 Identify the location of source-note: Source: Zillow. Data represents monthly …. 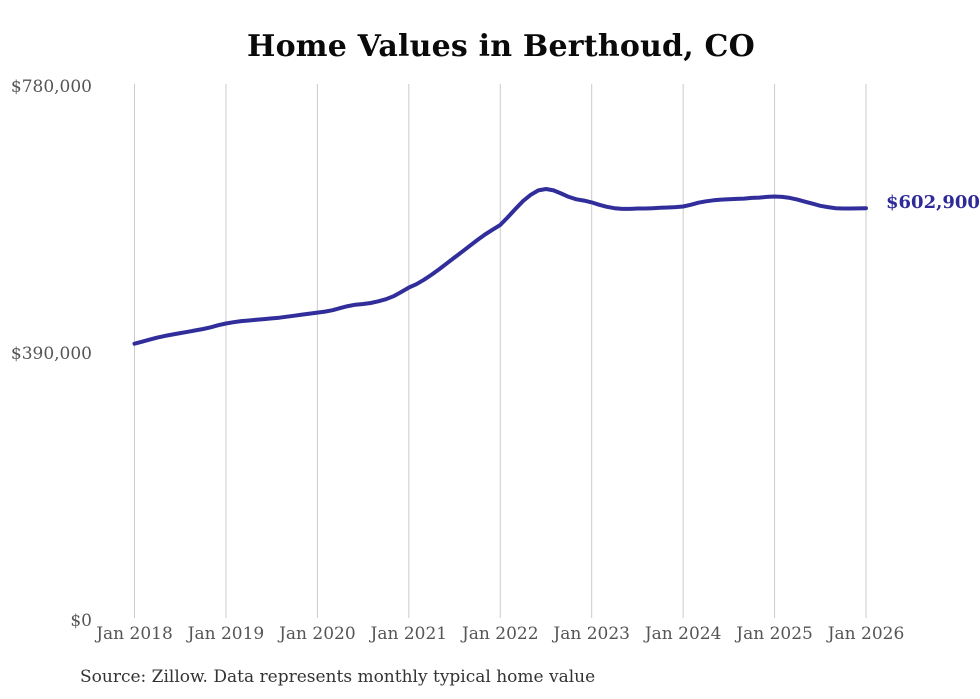
(338, 677).